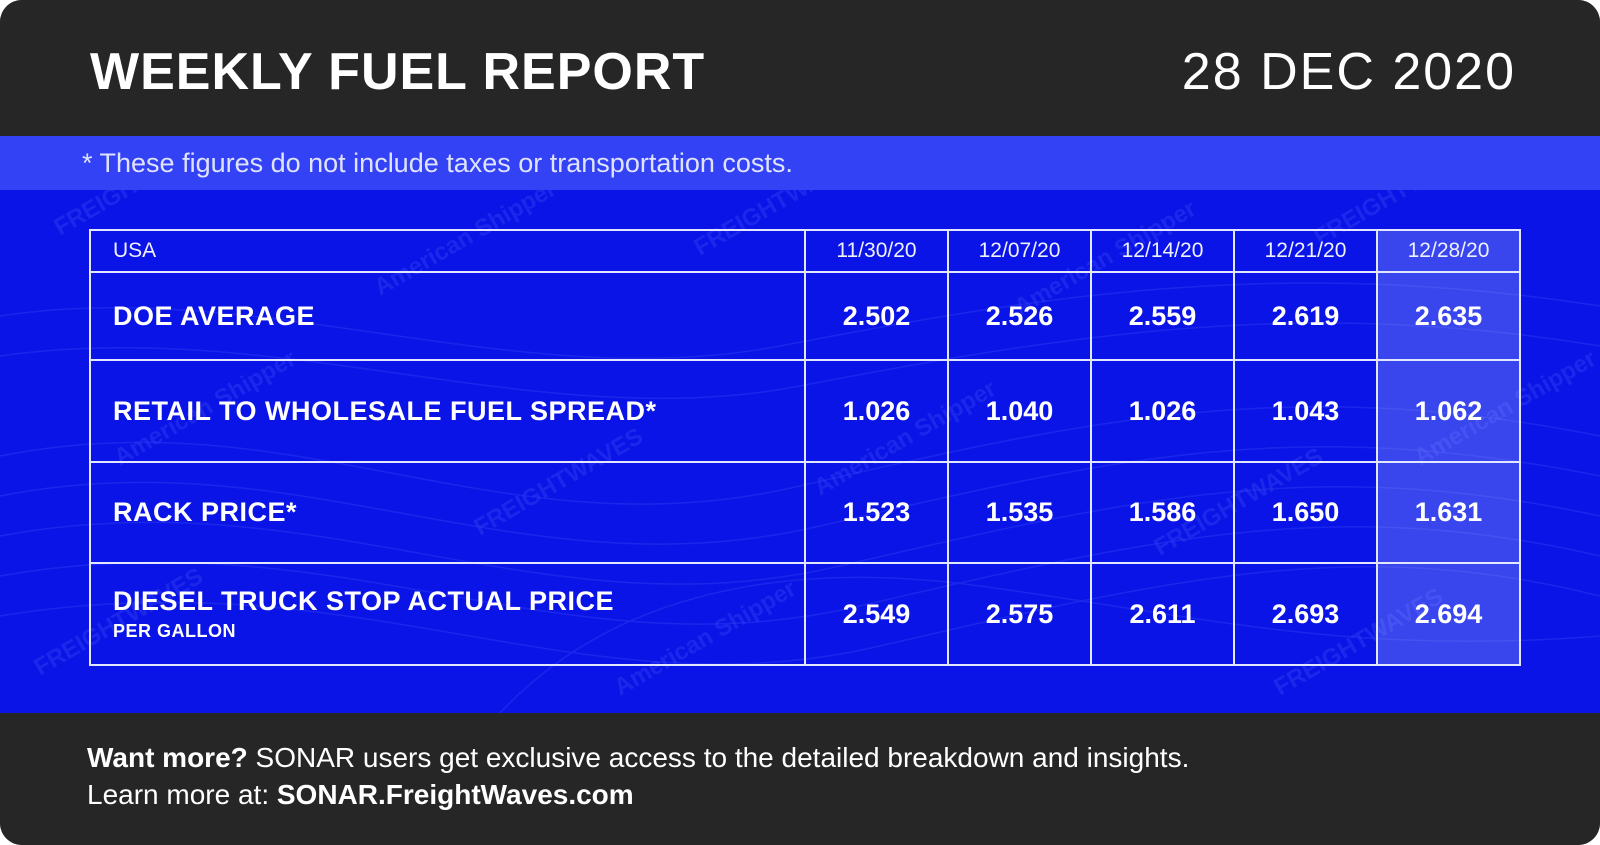  I want to click on price-cell: 2.611, so click(1162, 614).